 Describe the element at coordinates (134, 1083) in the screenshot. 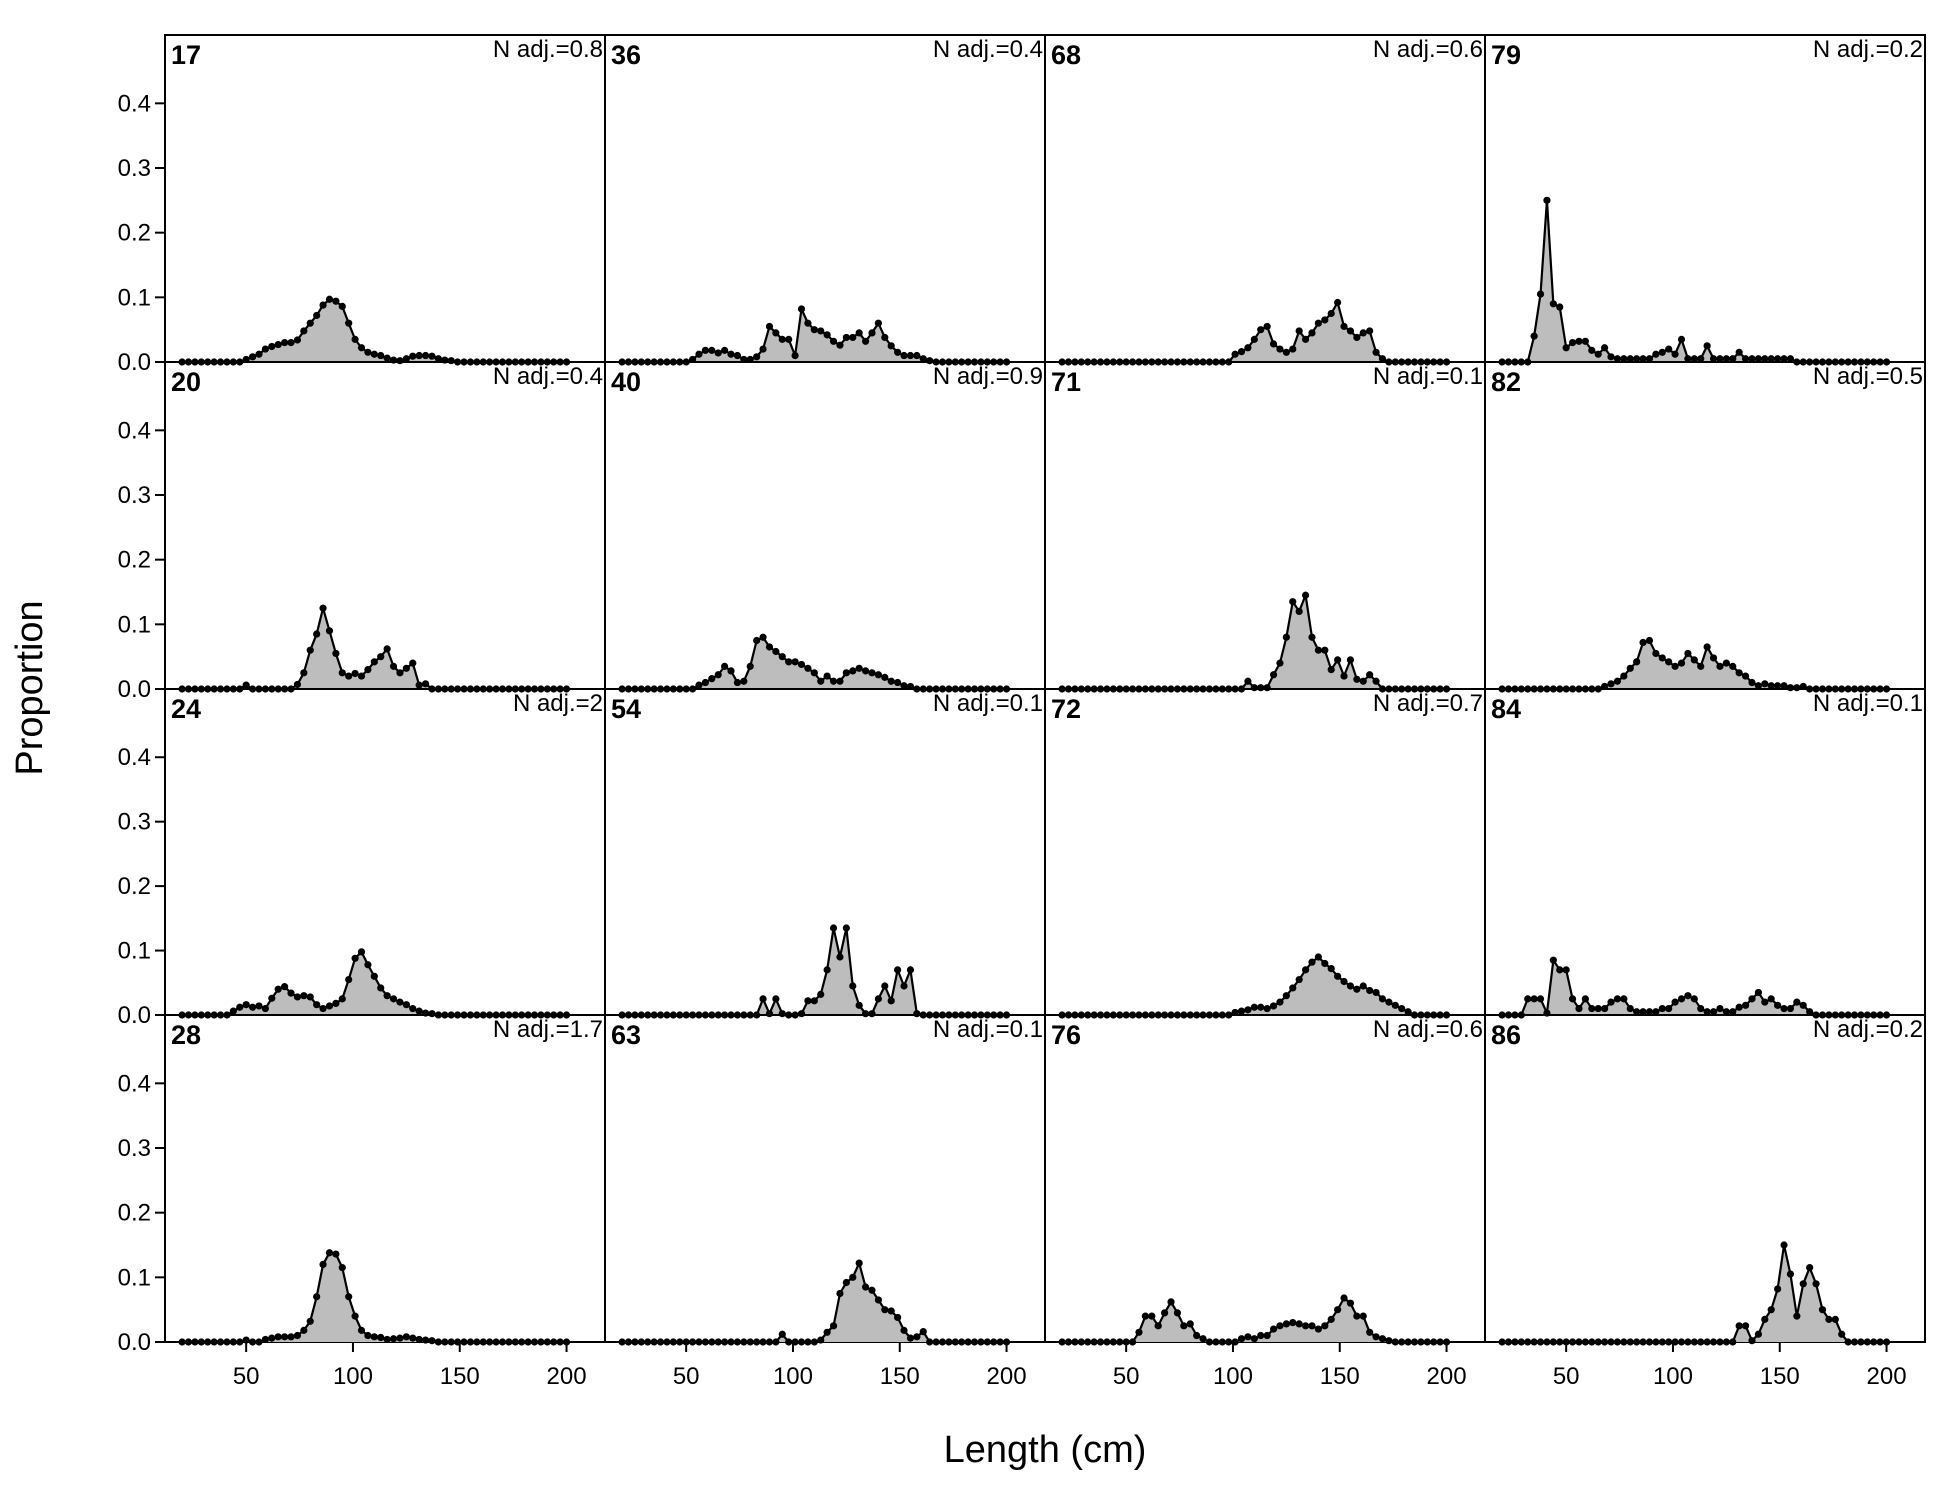

I see `y-tick-label: 0.4` at that location.